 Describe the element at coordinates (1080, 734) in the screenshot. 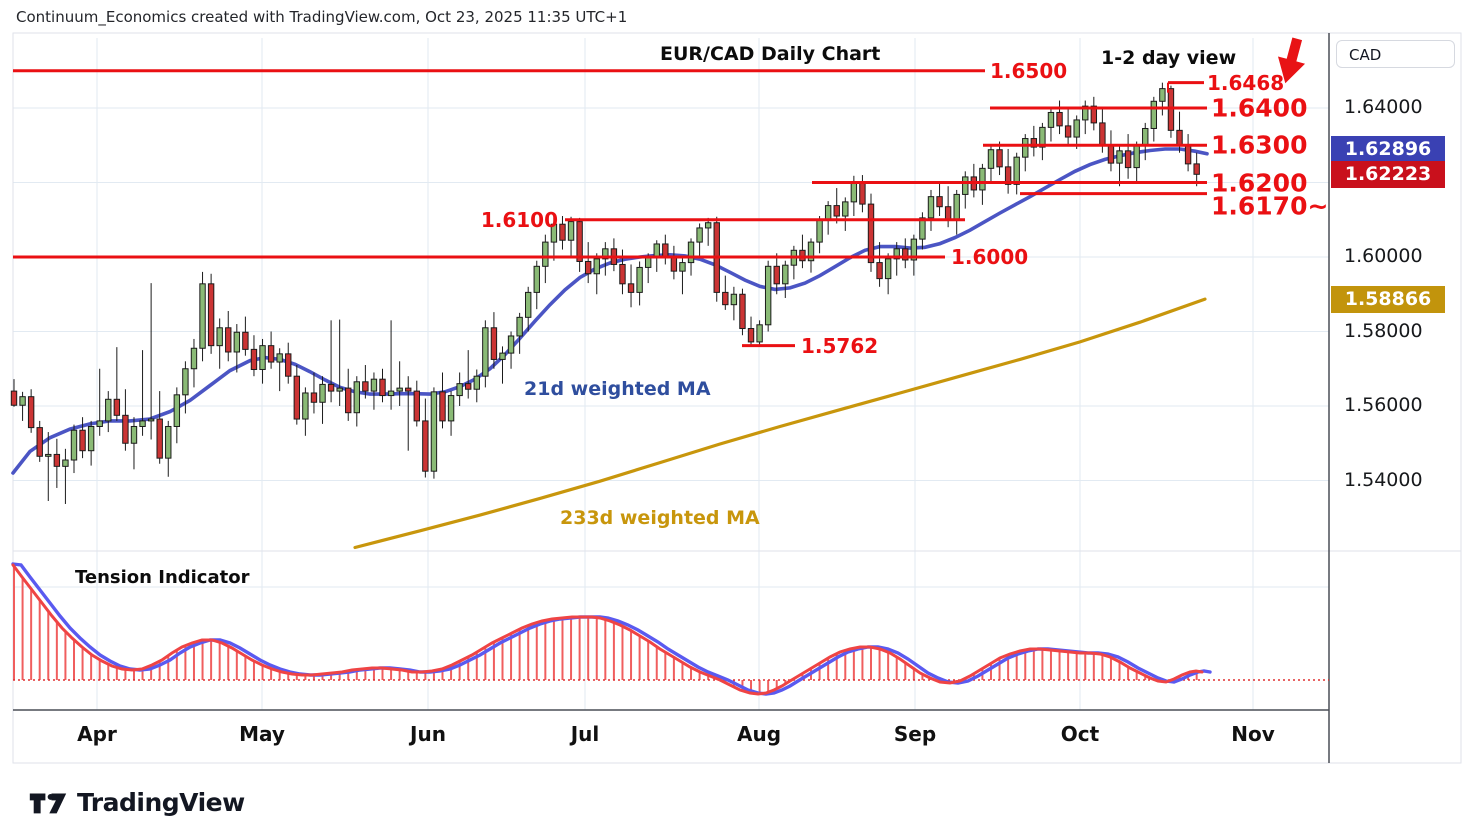

I see `month-label-oct: Oct` at that location.